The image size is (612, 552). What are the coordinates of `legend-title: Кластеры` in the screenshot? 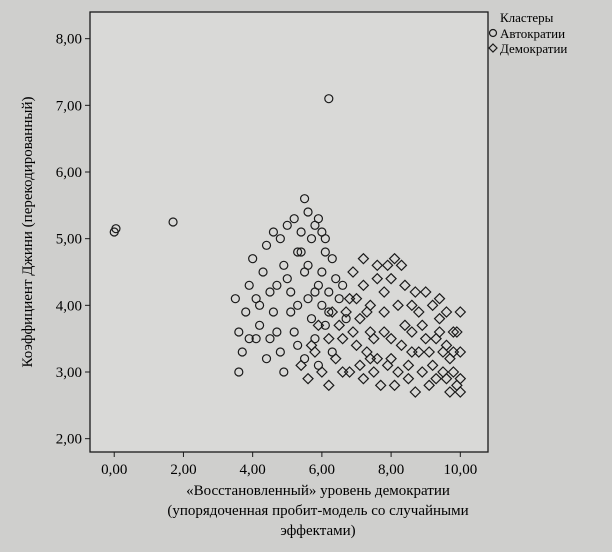 It's located at (527, 17).